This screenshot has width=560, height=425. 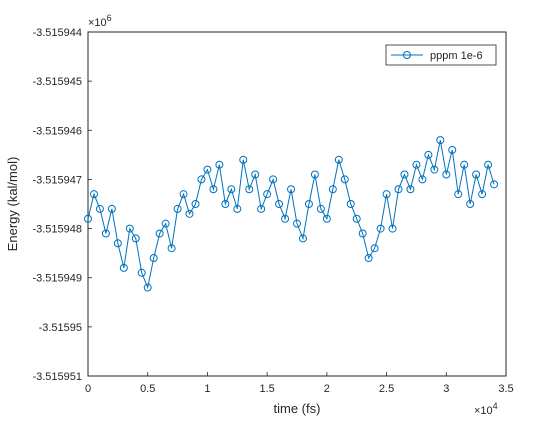 What do you see at coordinates (456, 56) in the screenshot?
I see `legend-label: pppm 1e-6` at bounding box center [456, 56].